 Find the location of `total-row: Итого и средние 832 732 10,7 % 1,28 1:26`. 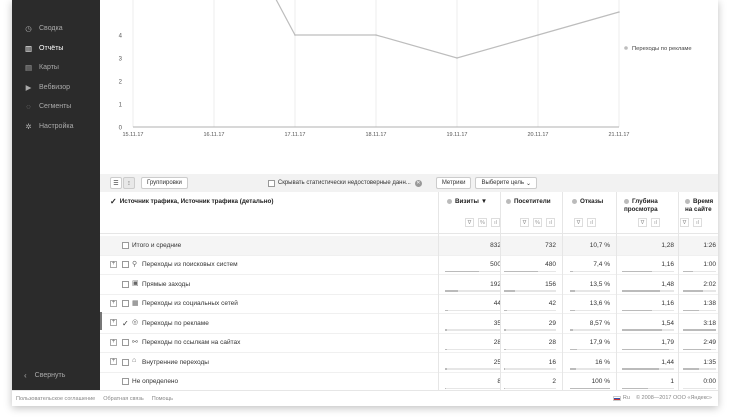

total-row: Итого и средние 832 732 10,7 % 1,28 1:26 is located at coordinates (409, 246).